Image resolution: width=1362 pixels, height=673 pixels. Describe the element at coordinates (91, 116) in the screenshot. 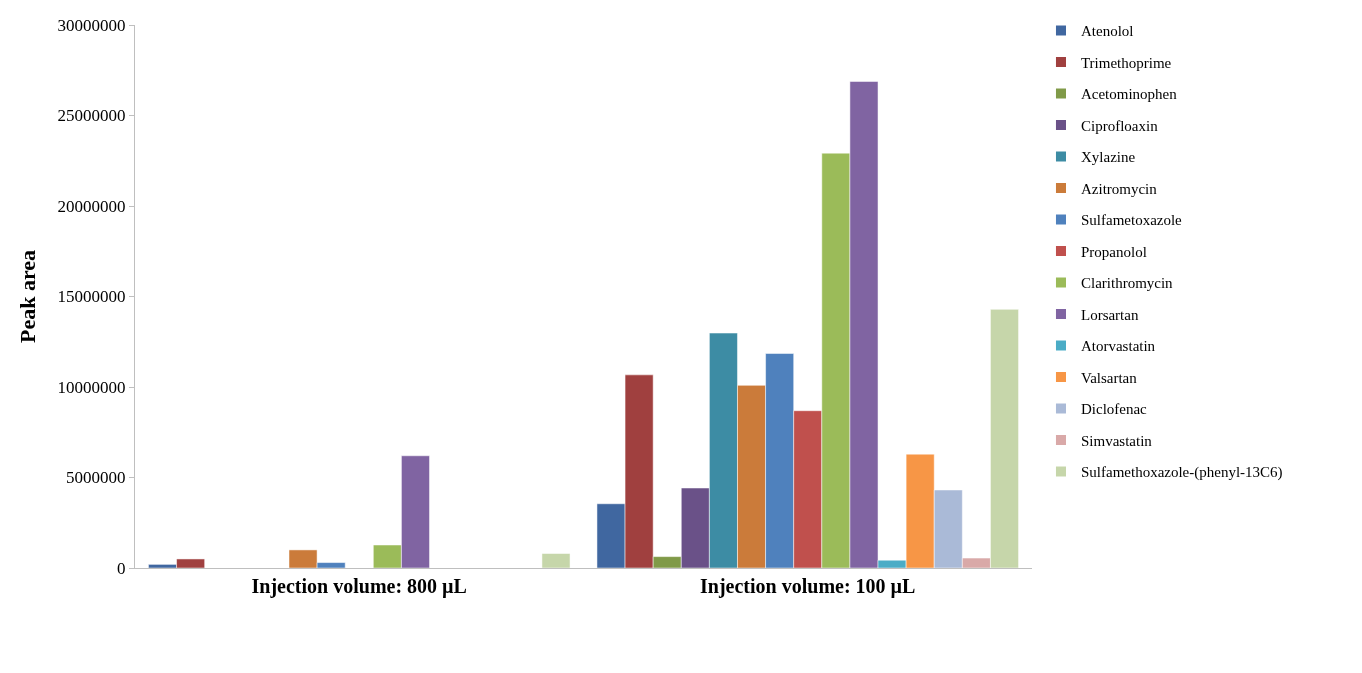

I see `y-tick-label: 25000000` at that location.